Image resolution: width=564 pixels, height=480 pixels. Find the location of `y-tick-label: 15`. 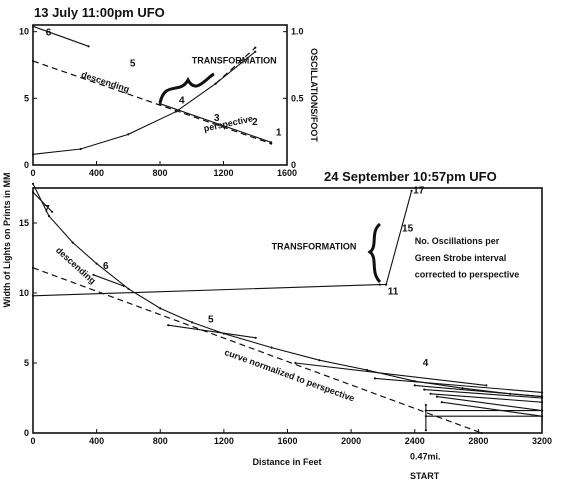

y-tick-label: 15 is located at coordinates (24, 223).